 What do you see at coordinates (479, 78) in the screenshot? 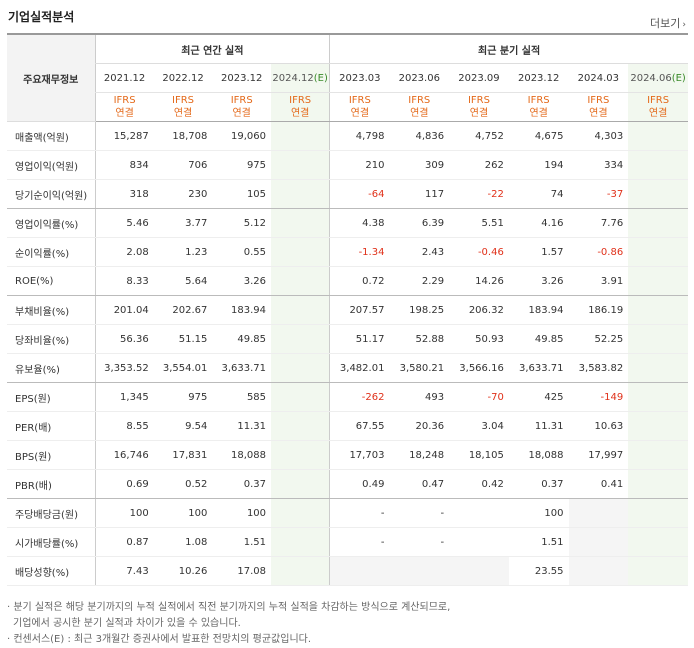
I see `period-header: 2023.09` at bounding box center [479, 78].